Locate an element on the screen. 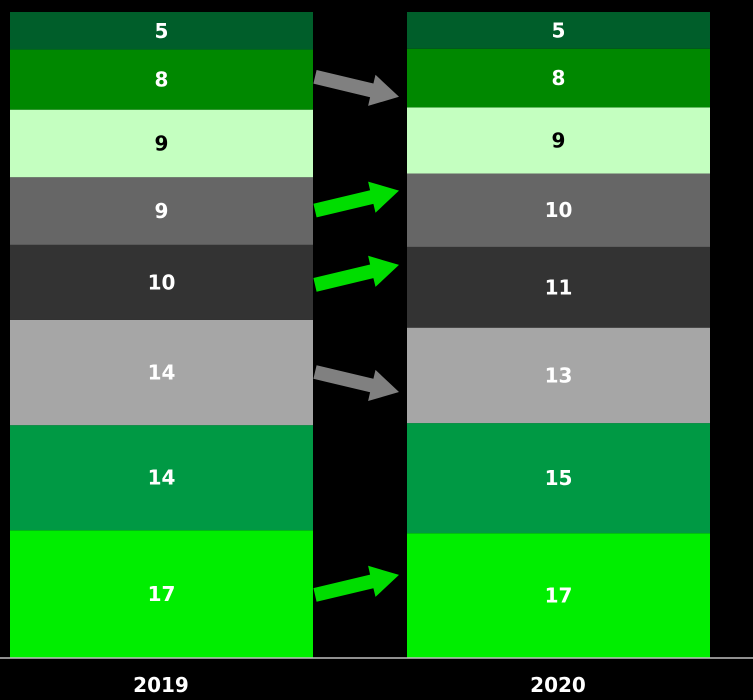  data-label-2020-4: 10 is located at coordinates (559, 210).